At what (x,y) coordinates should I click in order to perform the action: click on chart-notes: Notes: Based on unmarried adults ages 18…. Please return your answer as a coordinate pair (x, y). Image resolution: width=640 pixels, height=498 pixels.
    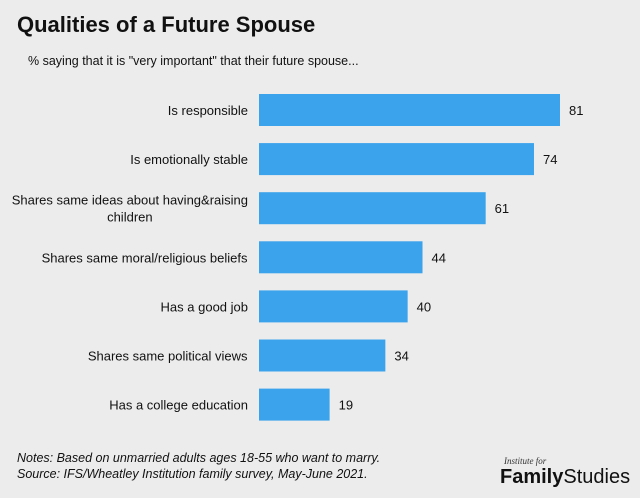
    Looking at the image, I should click on (198, 466).